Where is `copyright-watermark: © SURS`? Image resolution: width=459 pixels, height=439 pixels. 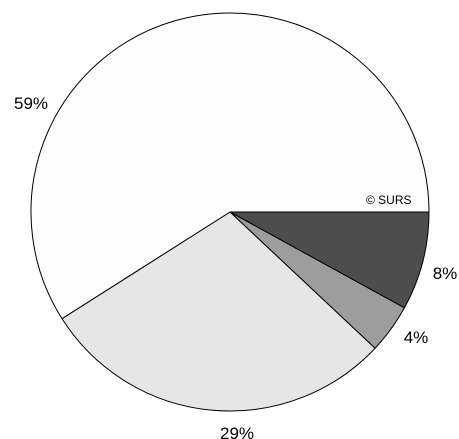
copyright-watermark: © SURS is located at coordinates (389, 200).